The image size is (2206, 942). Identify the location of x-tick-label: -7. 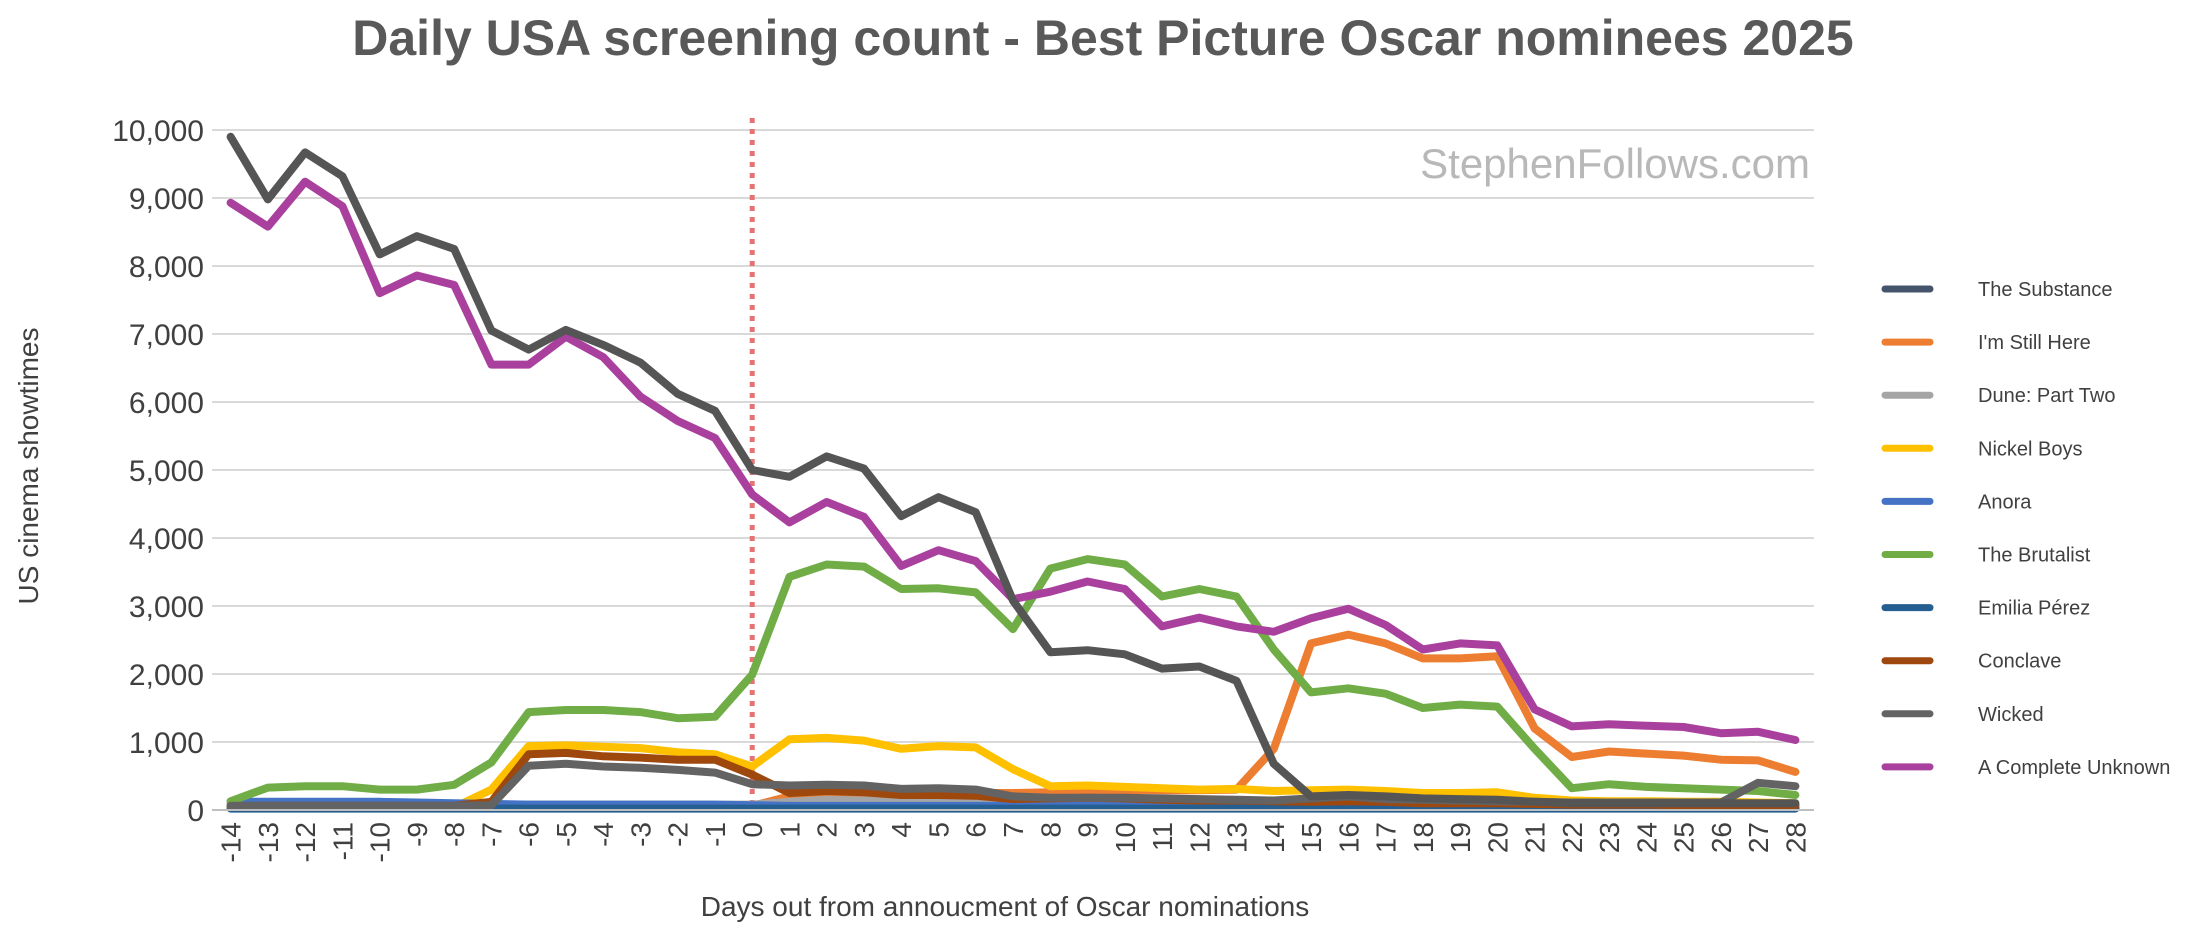
(491, 834).